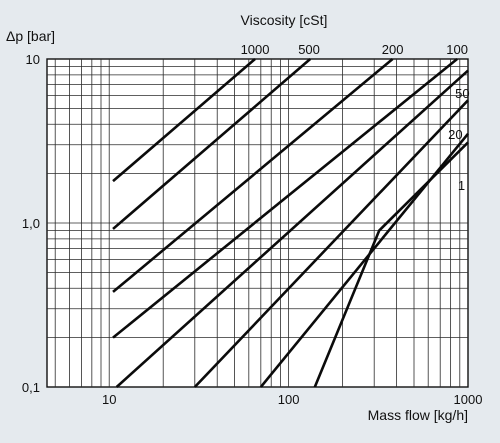 The width and height of the screenshot is (500, 443). I want to click on y-tick-label: 10, so click(33, 59).